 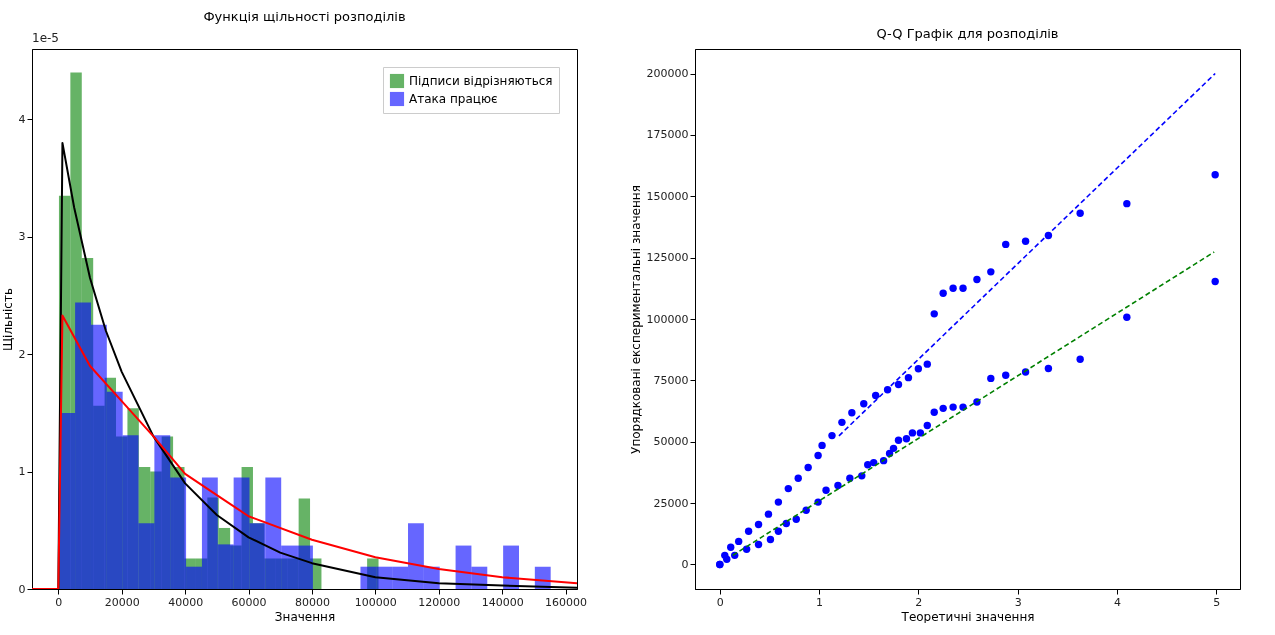 I want to click on x-tick-label: 1, so click(x=820, y=602).